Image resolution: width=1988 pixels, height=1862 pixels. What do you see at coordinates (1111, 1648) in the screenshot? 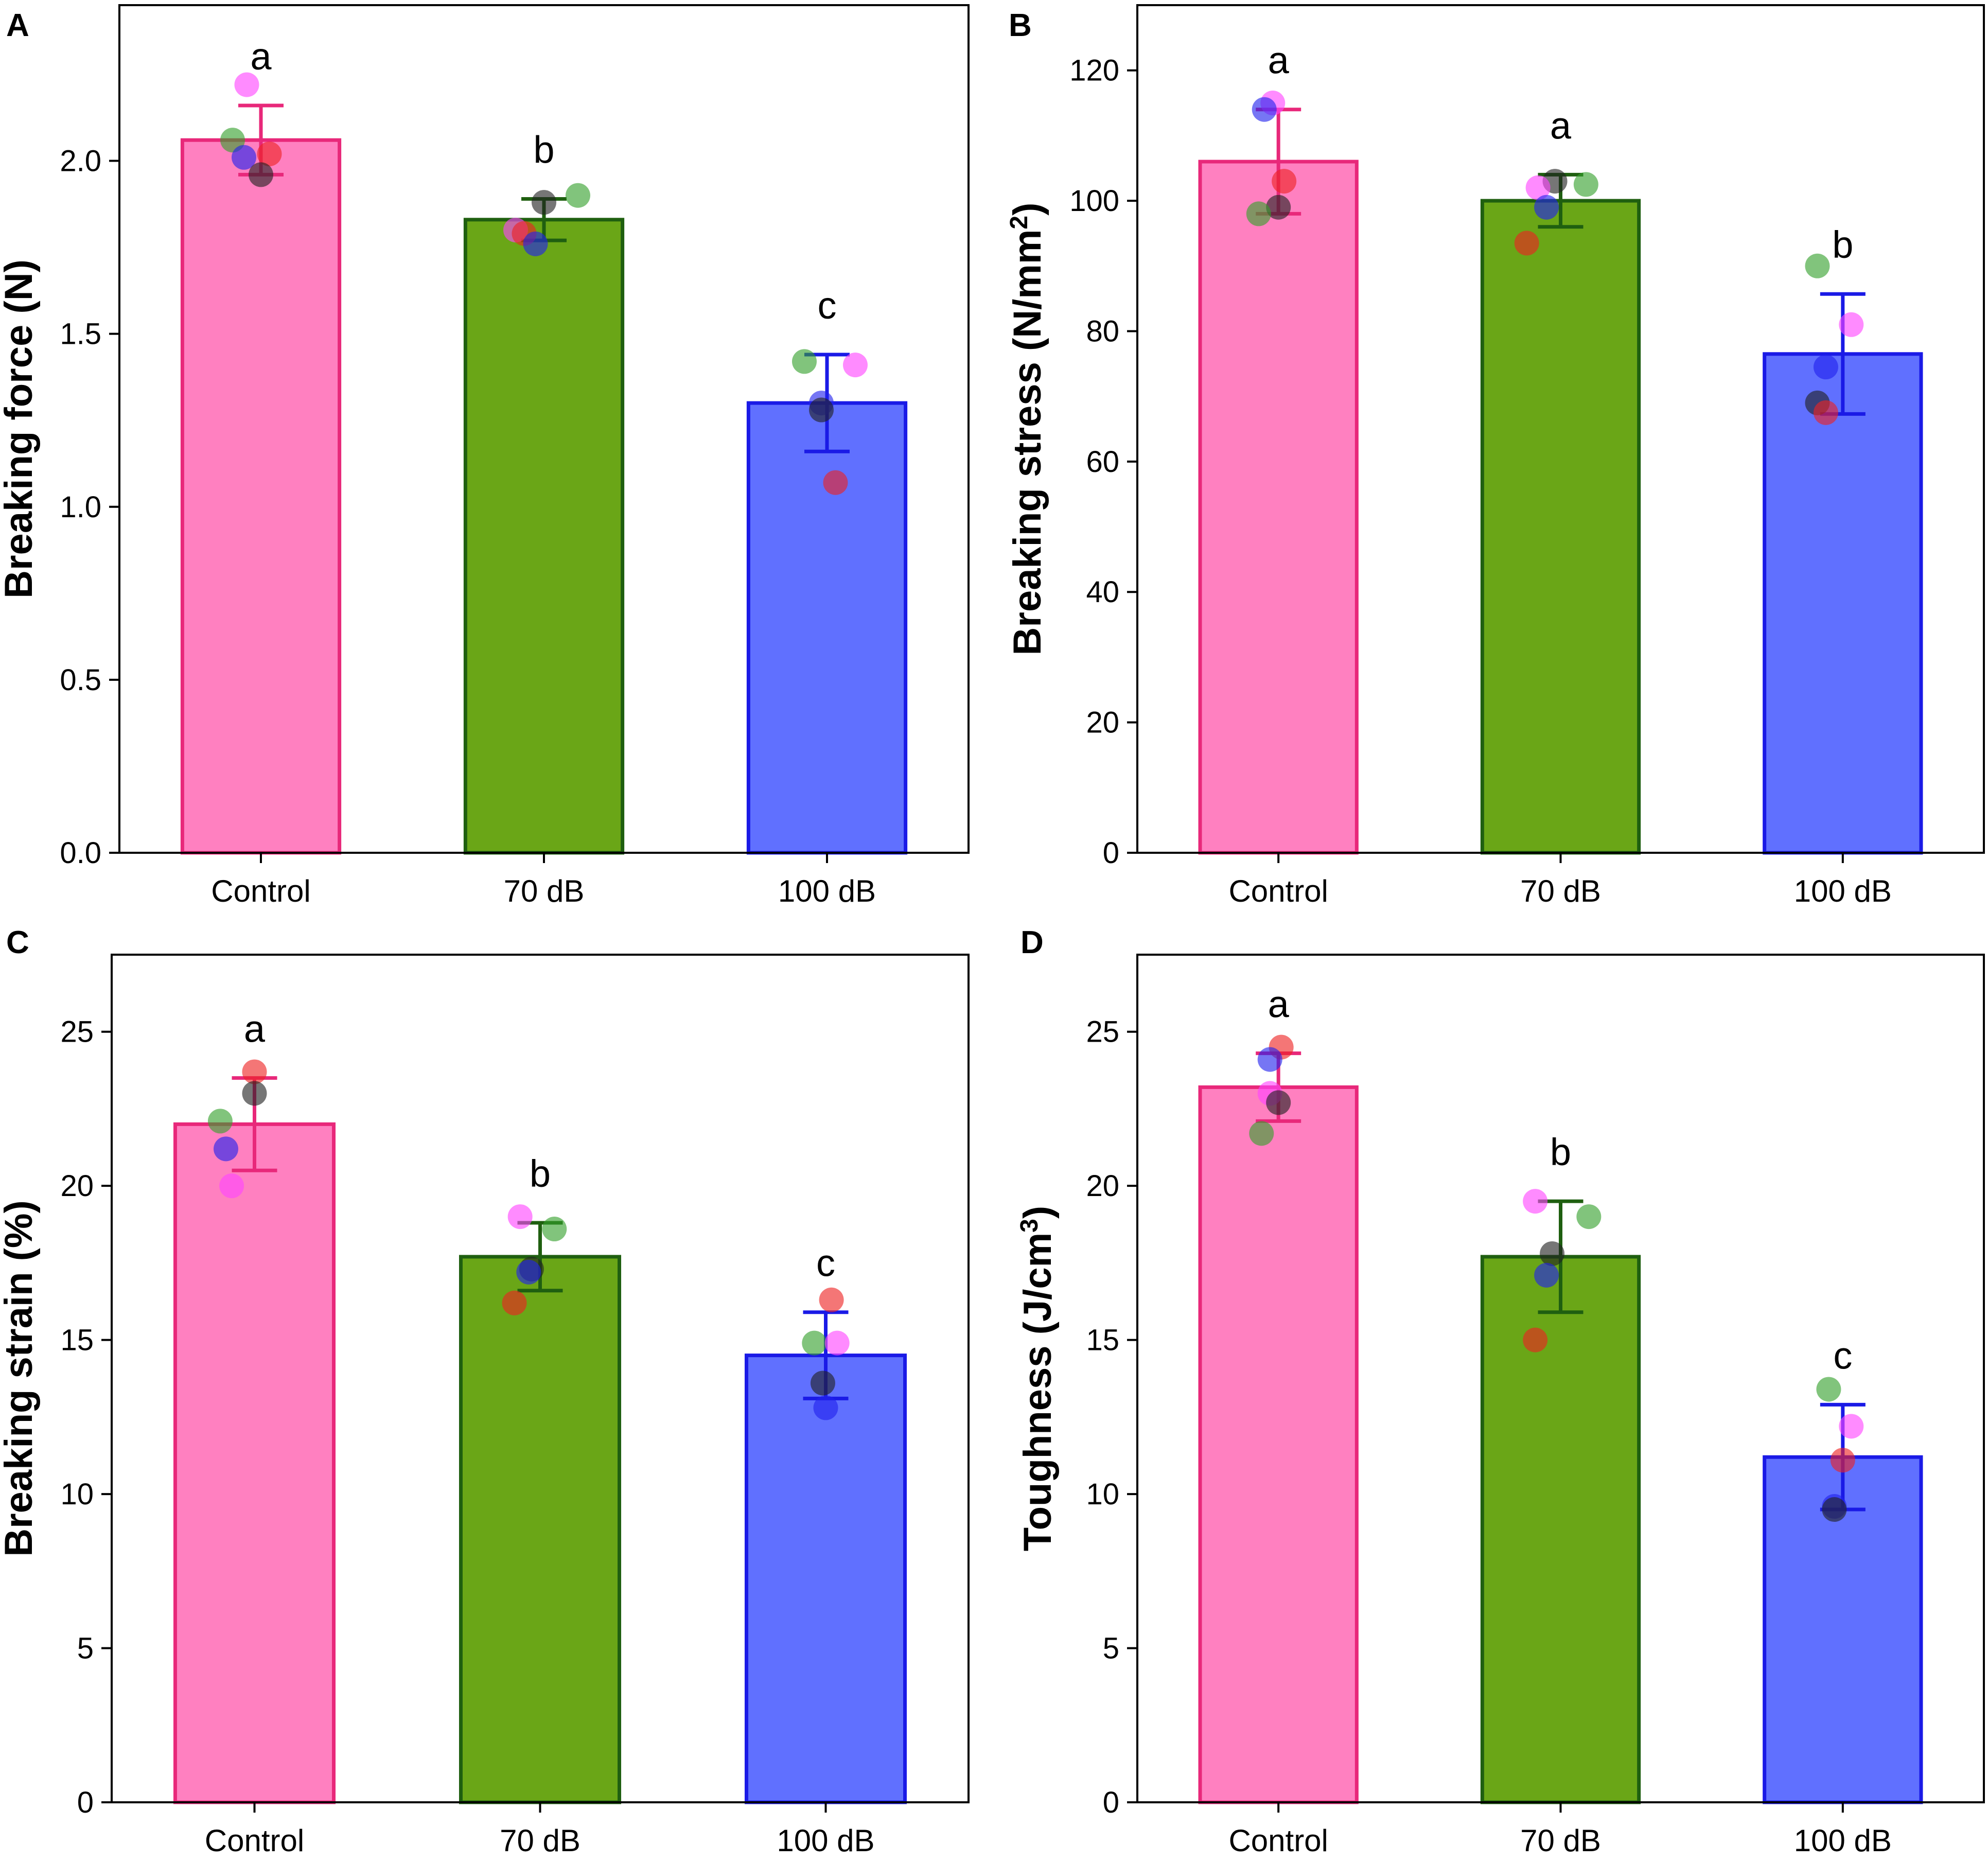
I see `y-tick-label: 5` at bounding box center [1111, 1648].